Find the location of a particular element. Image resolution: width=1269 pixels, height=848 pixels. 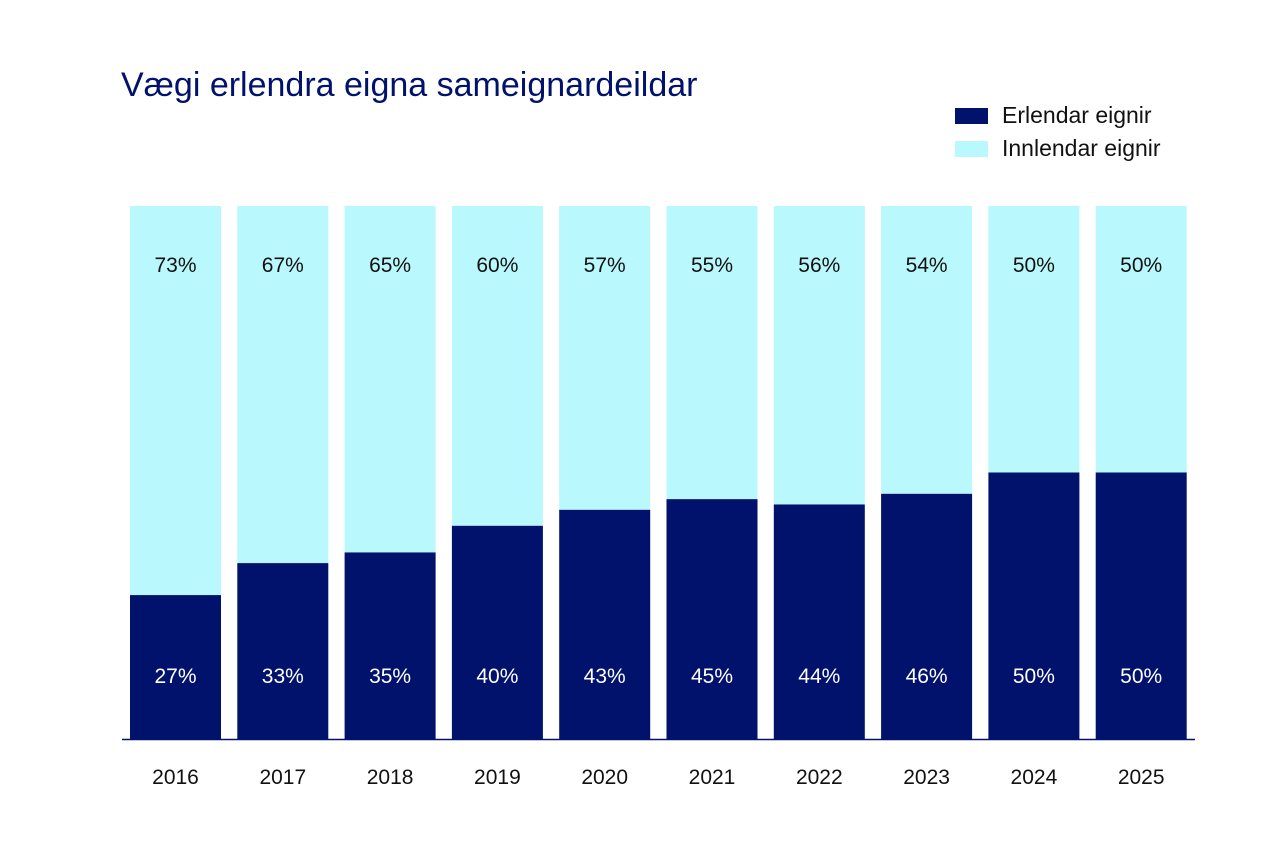

legend-label: Erlendar eignir is located at coordinates (1077, 115).